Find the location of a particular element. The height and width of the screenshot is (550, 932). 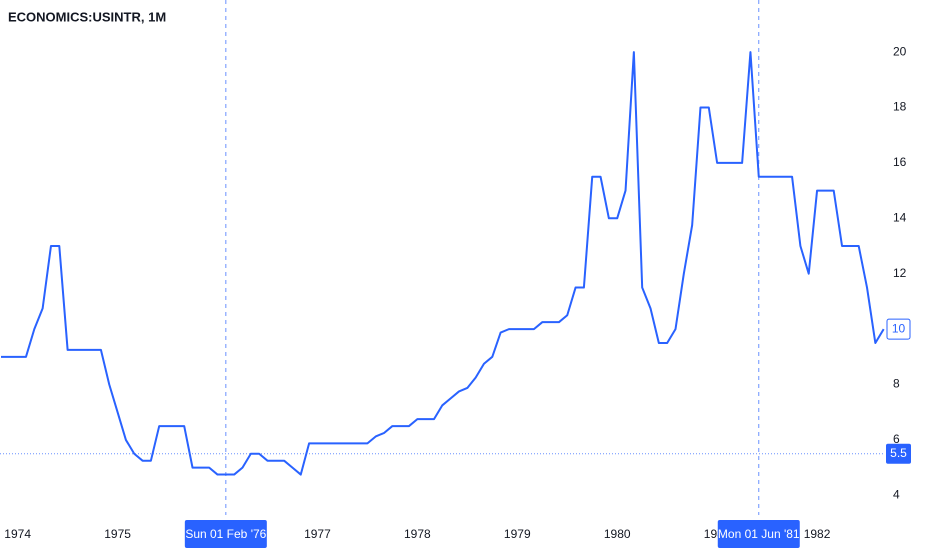

crosshair-x-label: Mon 01 Jun '81 is located at coordinates (759, 534).